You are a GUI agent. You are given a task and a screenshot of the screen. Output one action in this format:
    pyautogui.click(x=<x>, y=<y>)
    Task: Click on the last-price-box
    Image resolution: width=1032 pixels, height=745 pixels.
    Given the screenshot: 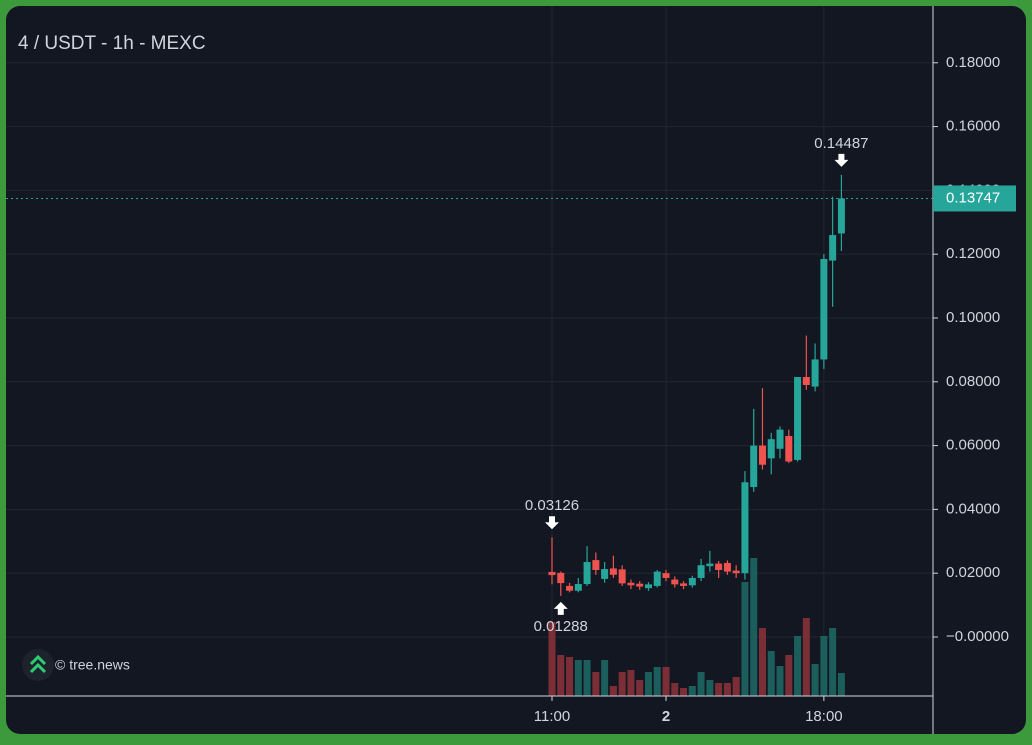 What is the action you would take?
    pyautogui.click(x=974, y=198)
    